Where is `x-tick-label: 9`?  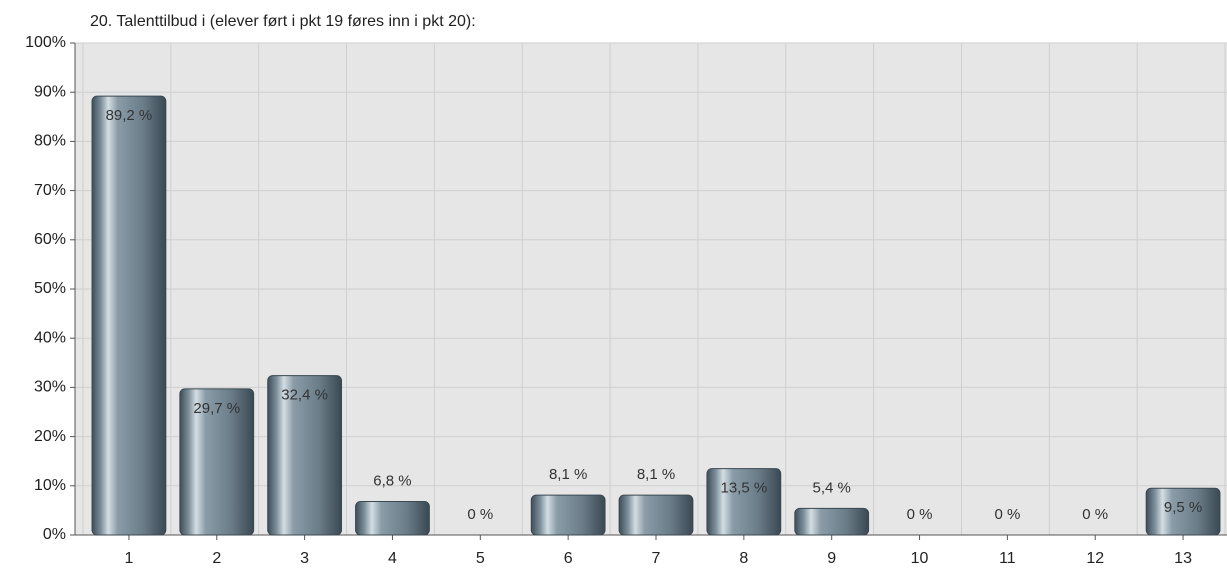 x-tick-label: 9 is located at coordinates (831, 558).